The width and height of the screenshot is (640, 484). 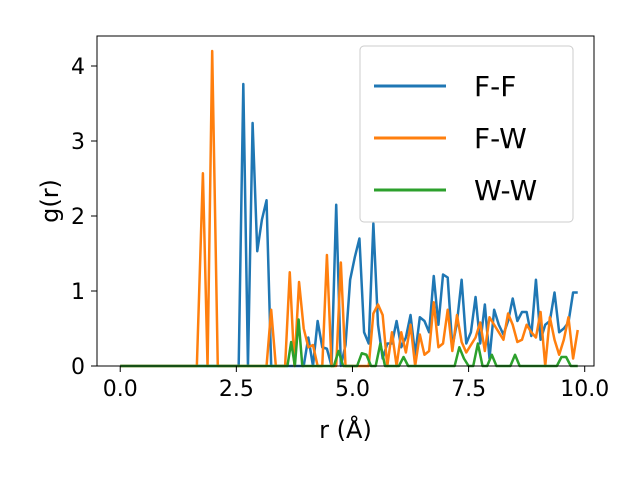 What do you see at coordinates (352, 389) in the screenshot?
I see `x-tick-label: 5.0` at bounding box center [352, 389].